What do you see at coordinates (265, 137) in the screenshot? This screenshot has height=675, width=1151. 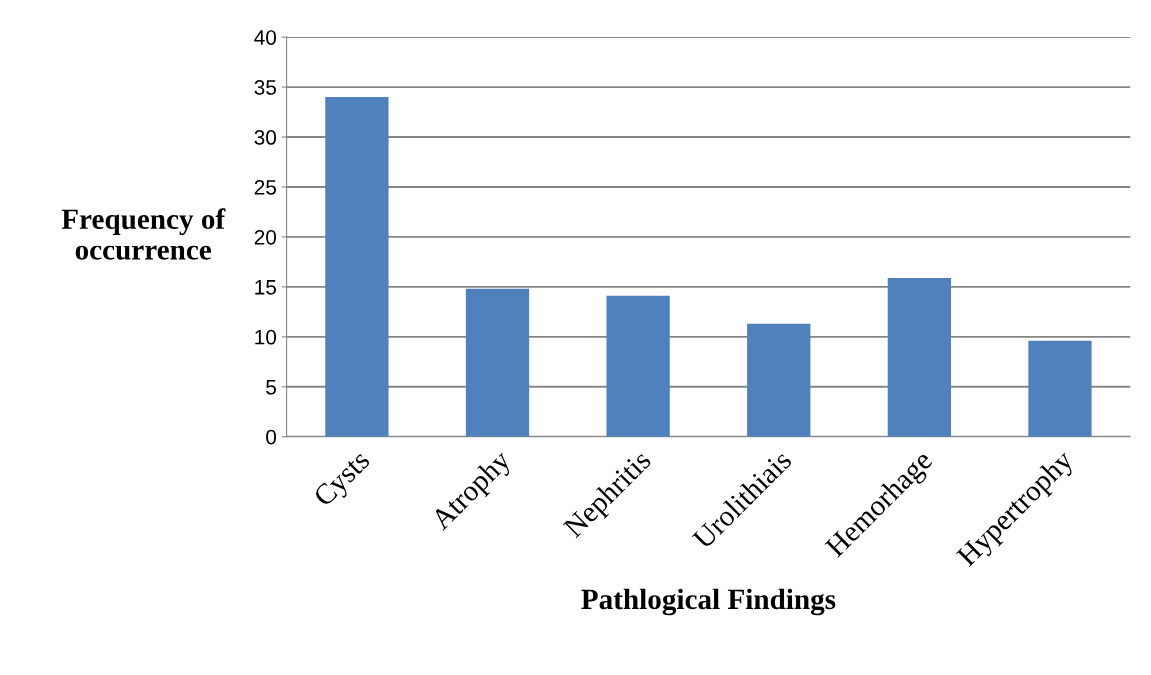 I see `y-tick-label: 30` at bounding box center [265, 137].